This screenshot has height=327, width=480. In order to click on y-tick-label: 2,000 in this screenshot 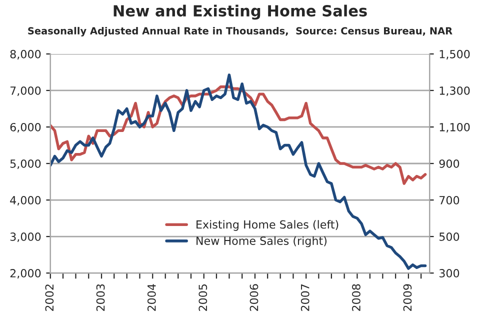, I will do `click(25, 274)`.